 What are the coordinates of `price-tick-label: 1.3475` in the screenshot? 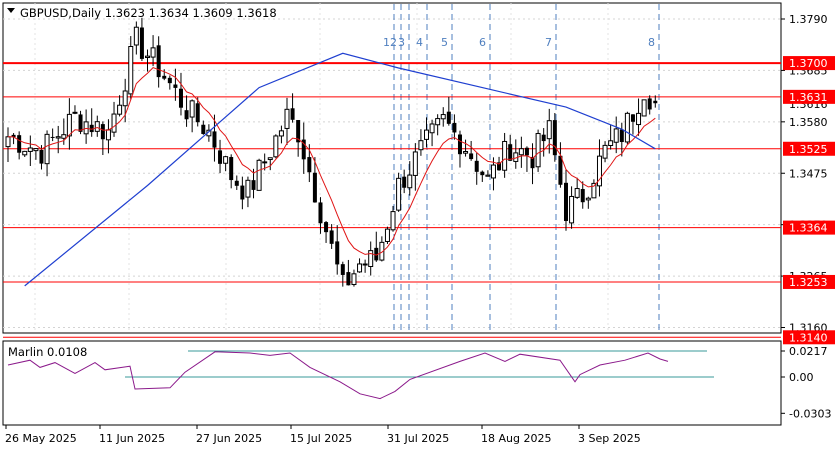 It's located at (808, 173).